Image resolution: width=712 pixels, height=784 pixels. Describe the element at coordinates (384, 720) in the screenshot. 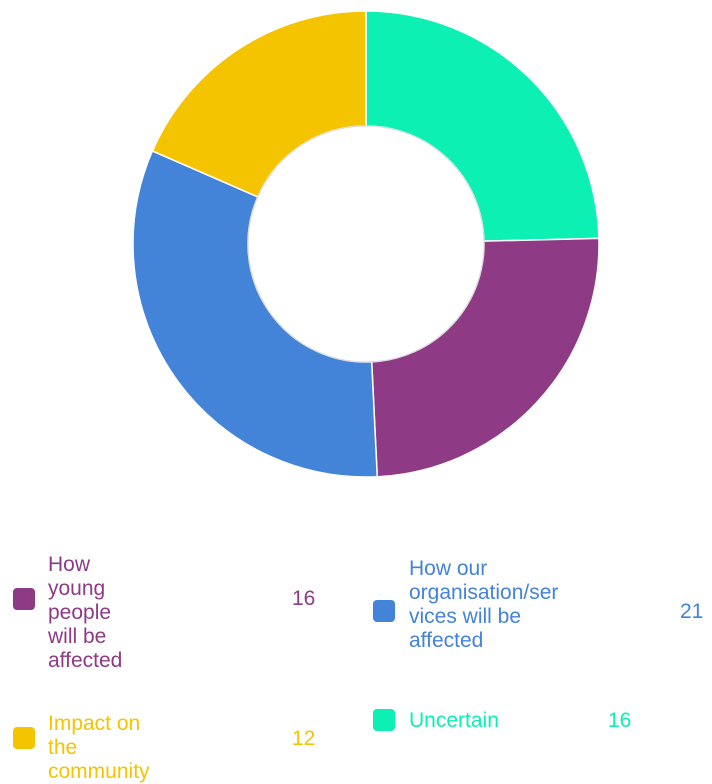

I see `legend-swatch-uncertain` at that location.